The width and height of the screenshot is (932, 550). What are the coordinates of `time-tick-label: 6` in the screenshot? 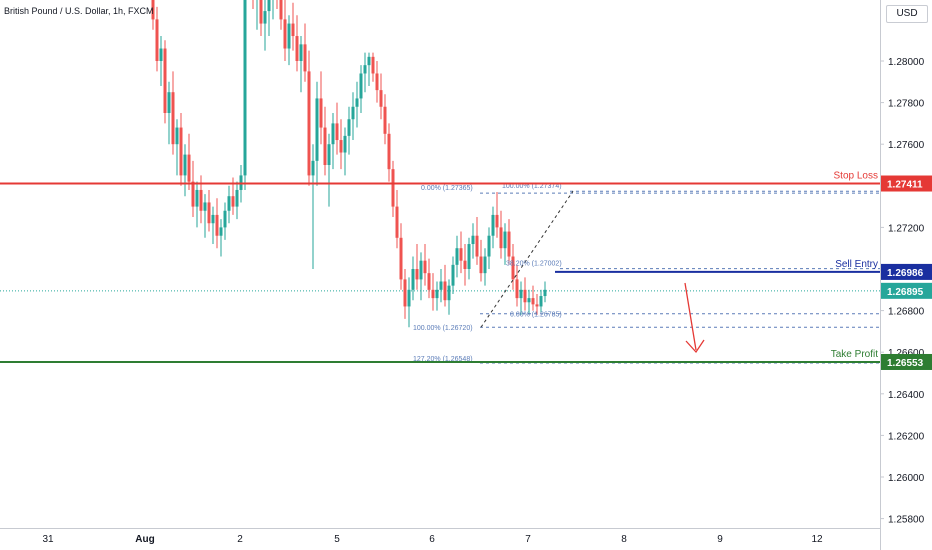 It's located at (432, 539).